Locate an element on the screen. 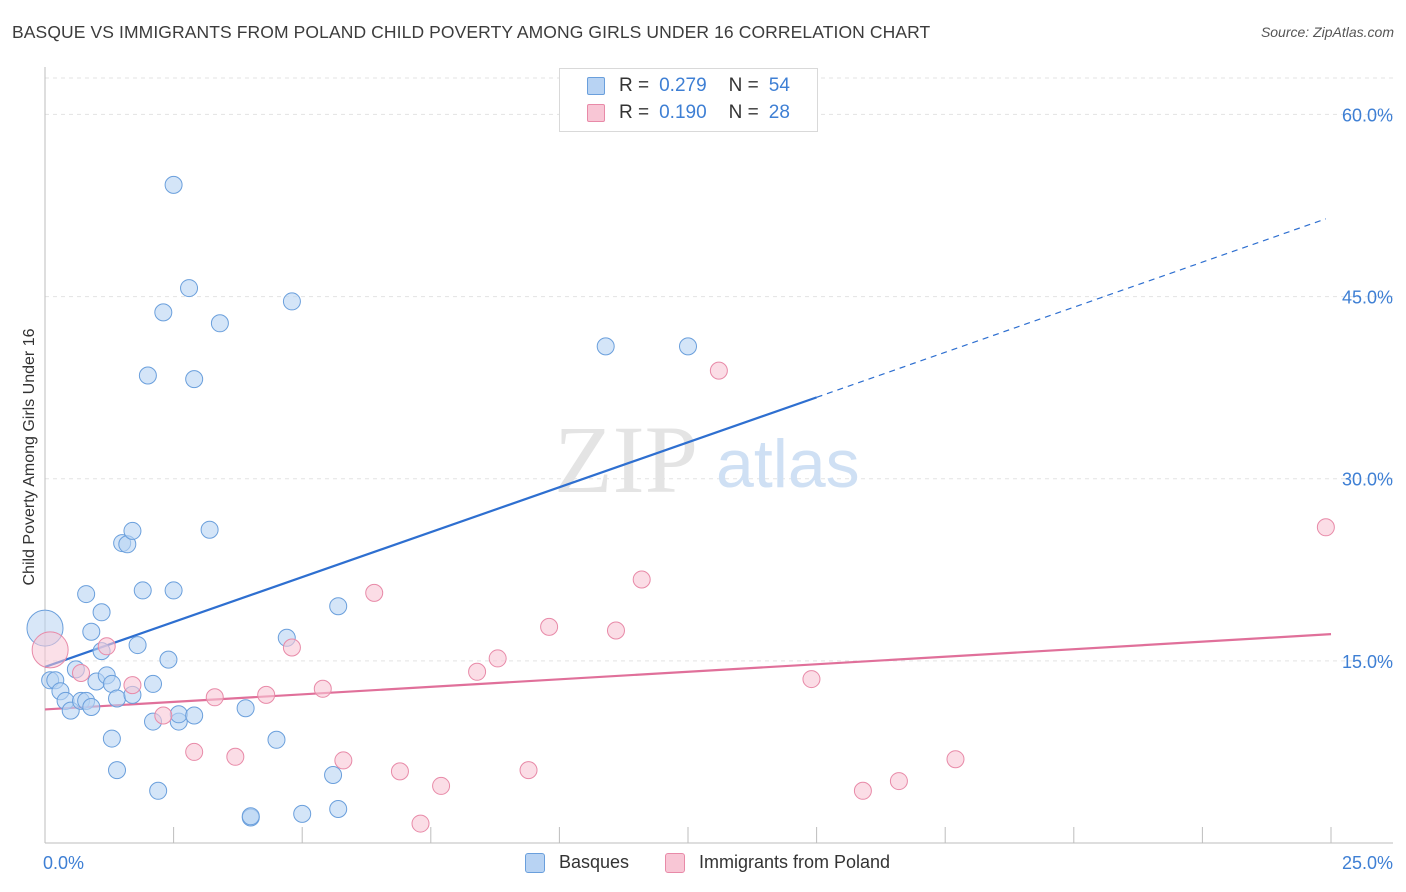  watermark-zip: ZIP is located at coordinates (626, 459).